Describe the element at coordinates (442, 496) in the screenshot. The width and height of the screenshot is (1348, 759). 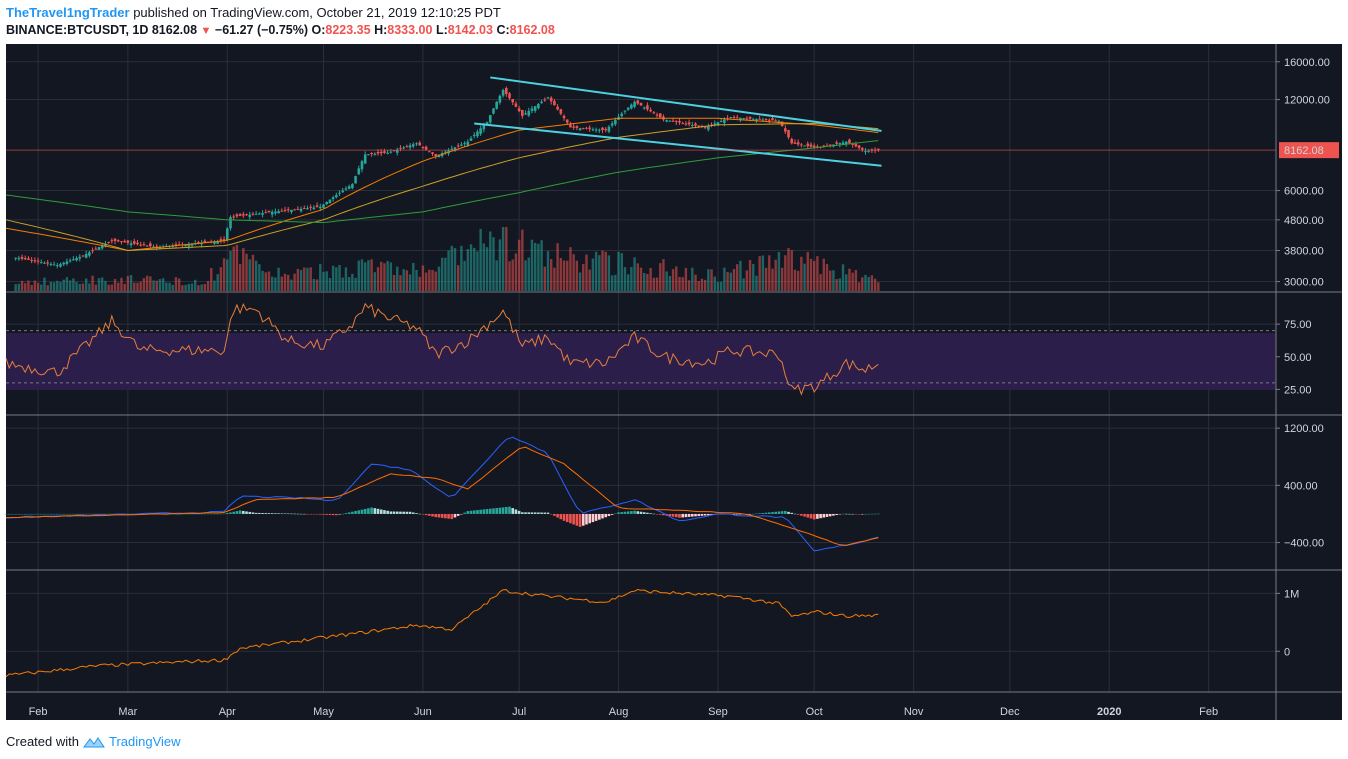
I see `signal-line` at that location.